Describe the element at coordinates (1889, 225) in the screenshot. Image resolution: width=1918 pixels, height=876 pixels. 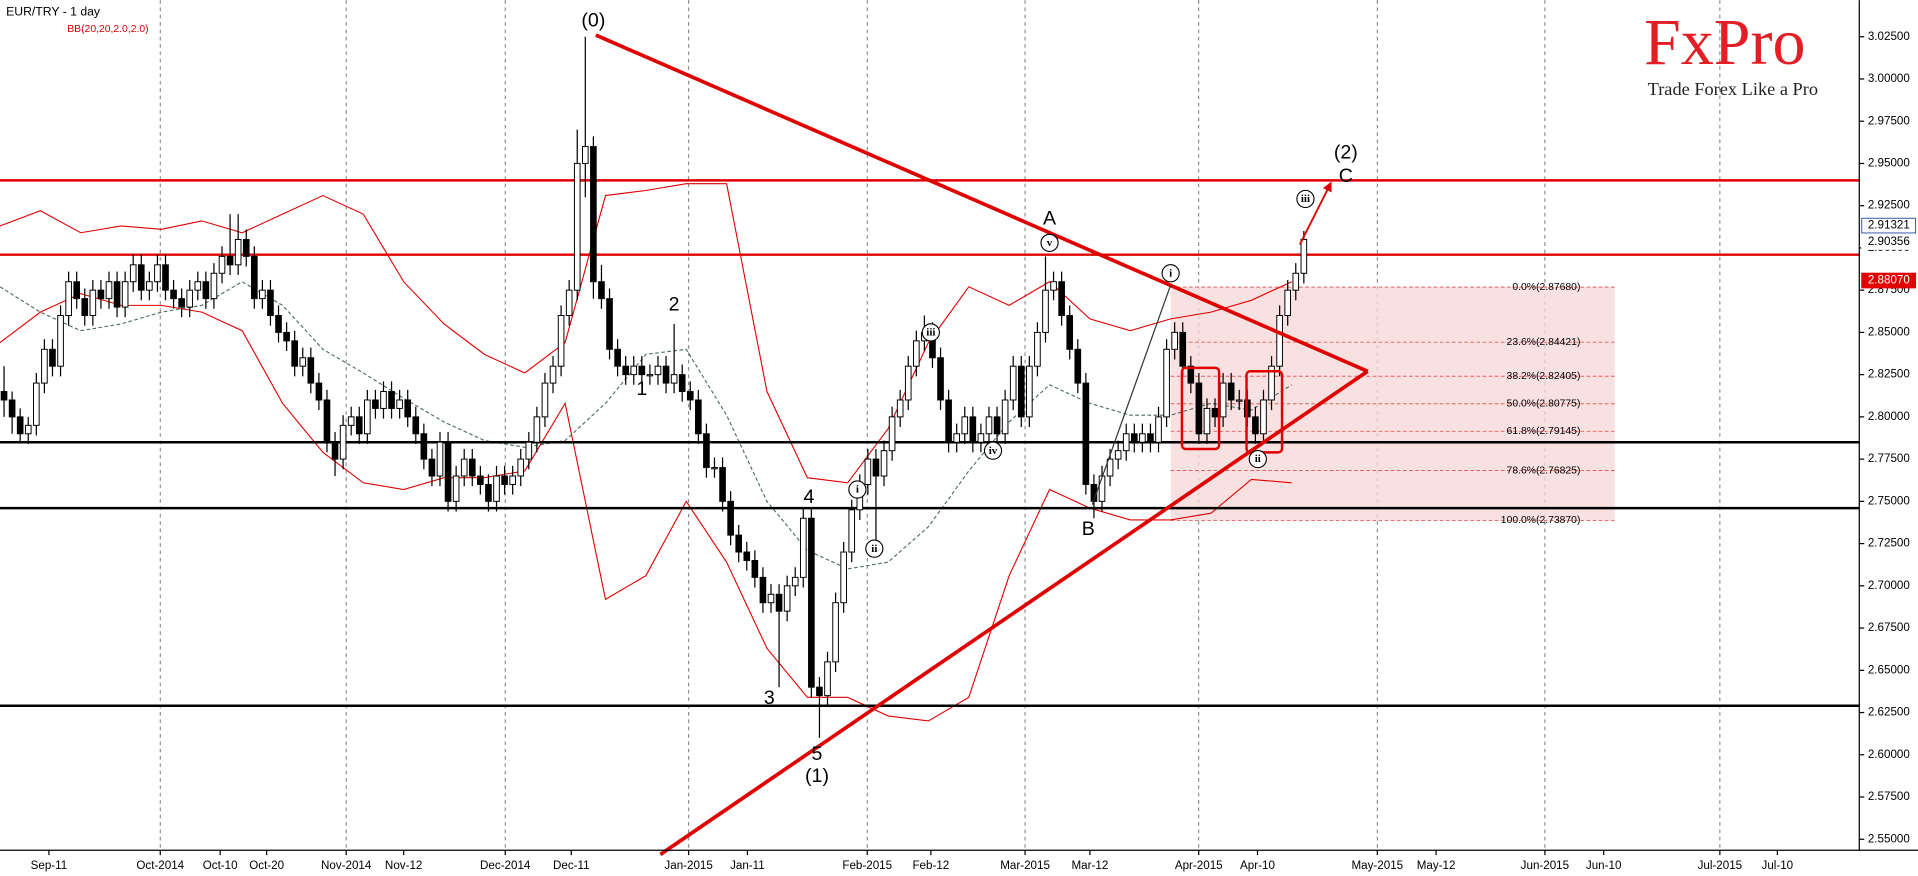
I see `price-label: 2.91321` at that location.